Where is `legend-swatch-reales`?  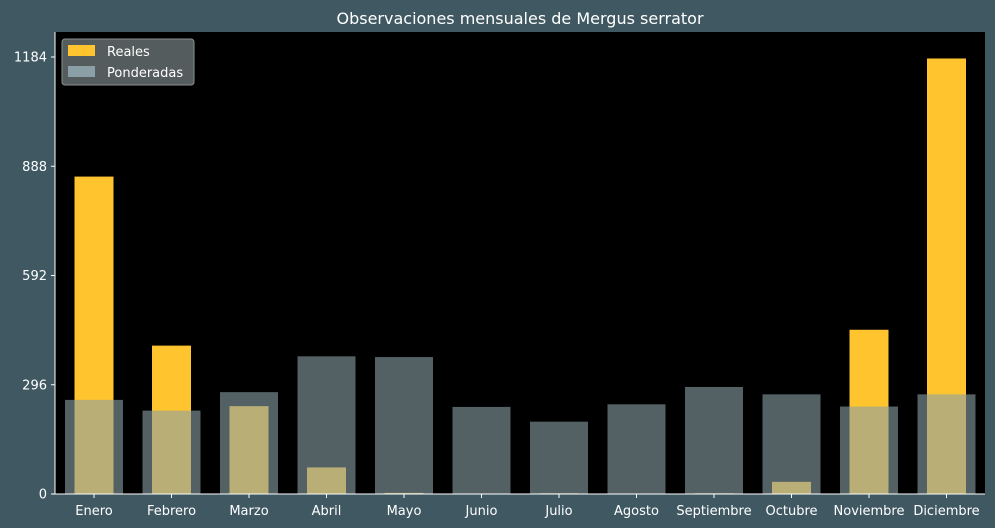 legend-swatch-reales is located at coordinates (81, 50).